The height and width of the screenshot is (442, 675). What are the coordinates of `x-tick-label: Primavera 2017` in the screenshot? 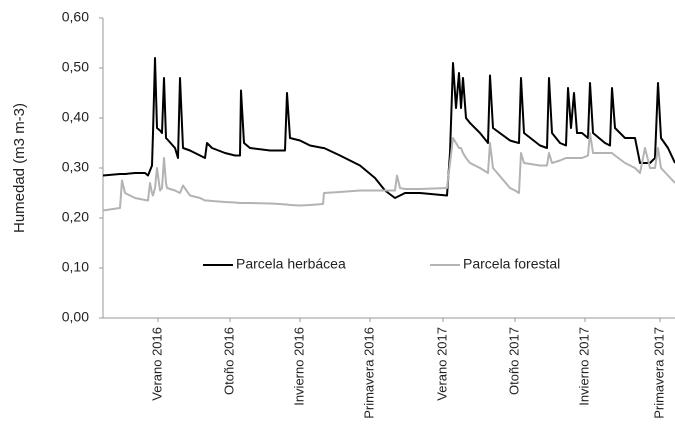 It's located at (658, 373).